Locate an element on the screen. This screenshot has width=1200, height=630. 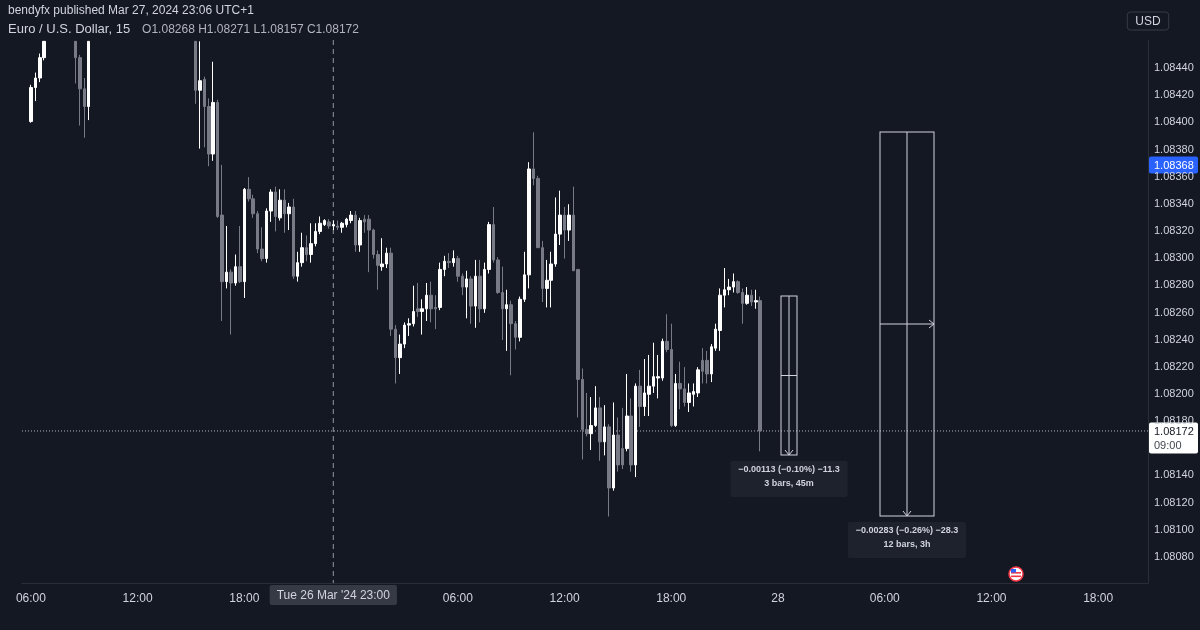
y-tick-label: 1.08080 is located at coordinates (1174, 555).